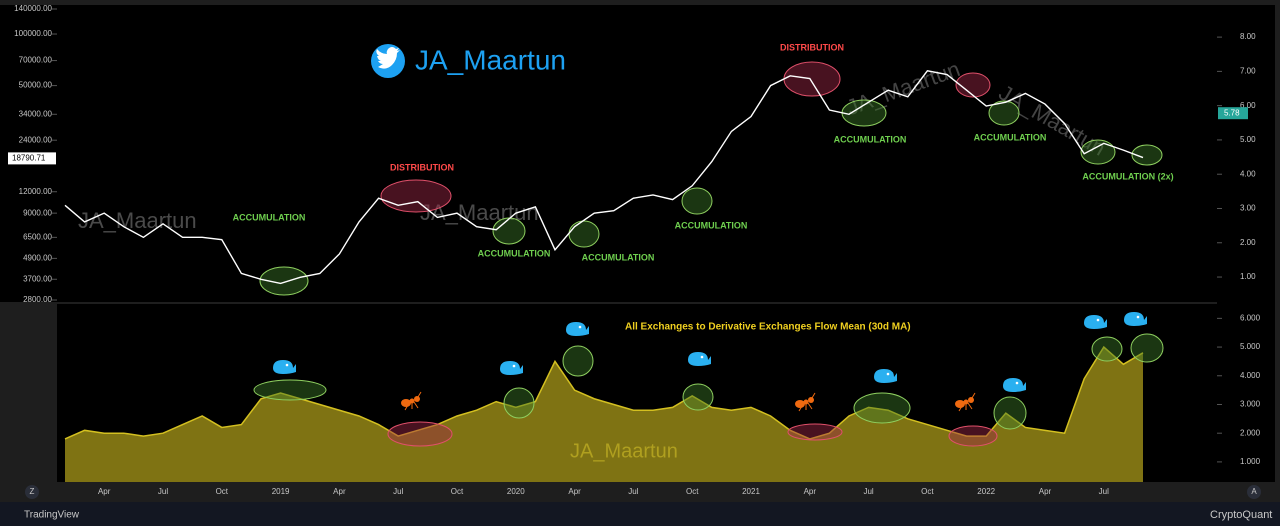  I want to click on y2-tick-label: 8.00, so click(1248, 36).